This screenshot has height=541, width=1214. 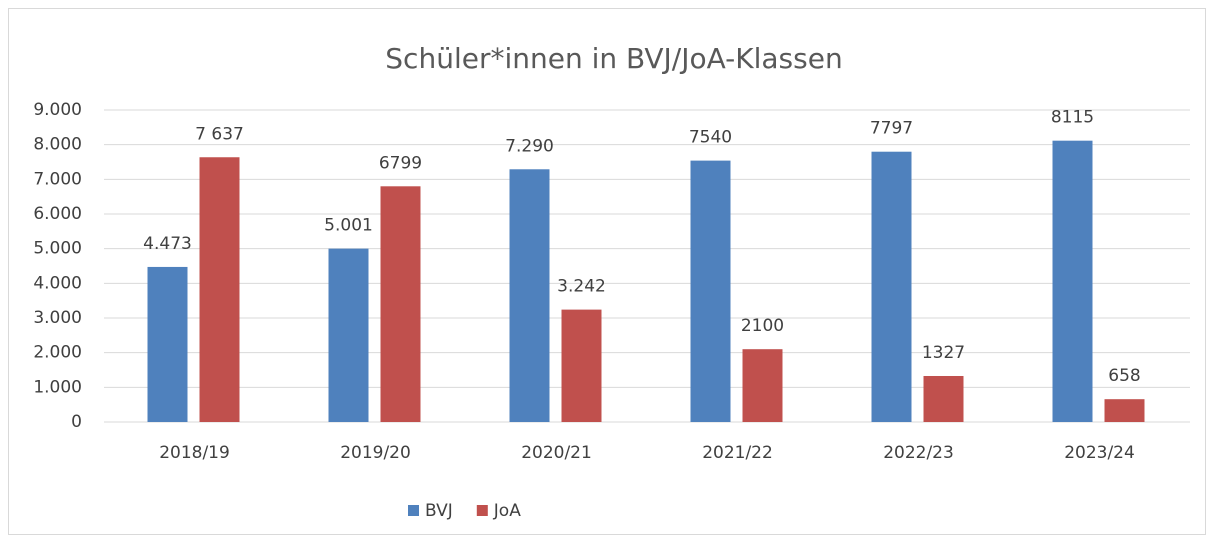 What do you see at coordinates (1099, 453) in the screenshot?
I see `x-tick-label: 2023/24` at bounding box center [1099, 453].